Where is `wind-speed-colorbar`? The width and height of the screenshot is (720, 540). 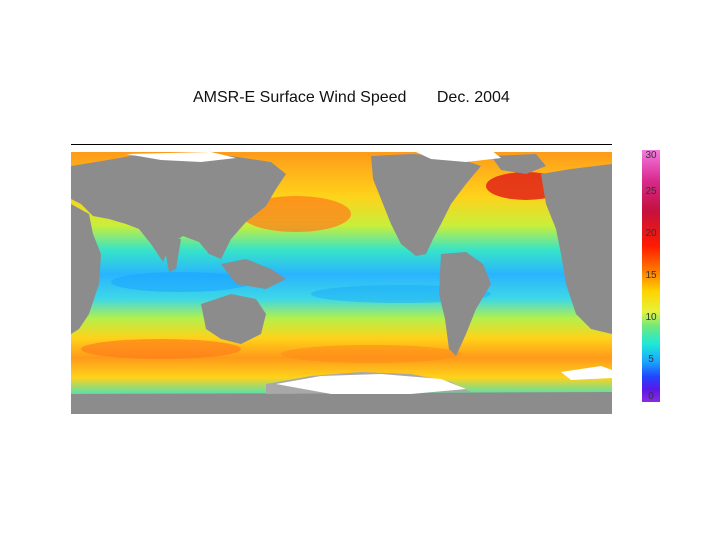
wind-speed-colorbar is located at coordinates (651, 276).